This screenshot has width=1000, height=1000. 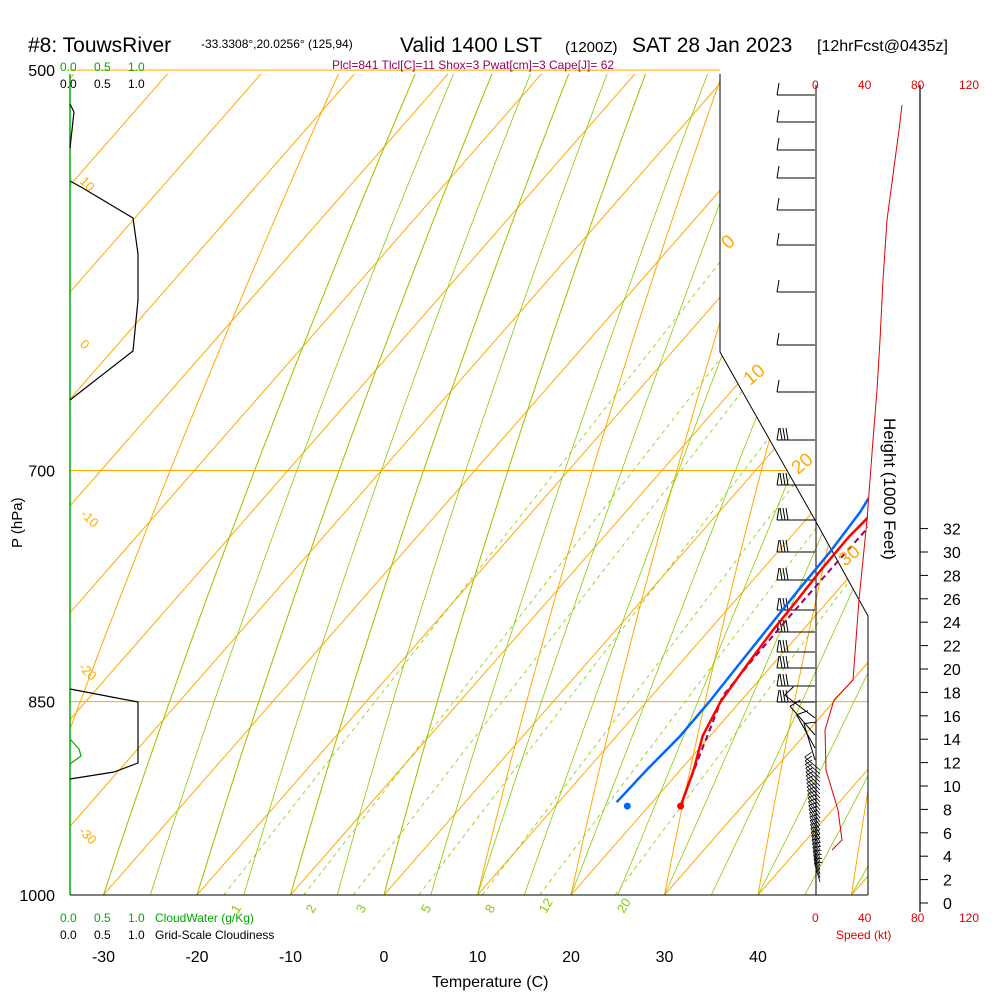 I want to click on height-tick-label: 18, so click(x=952, y=693).